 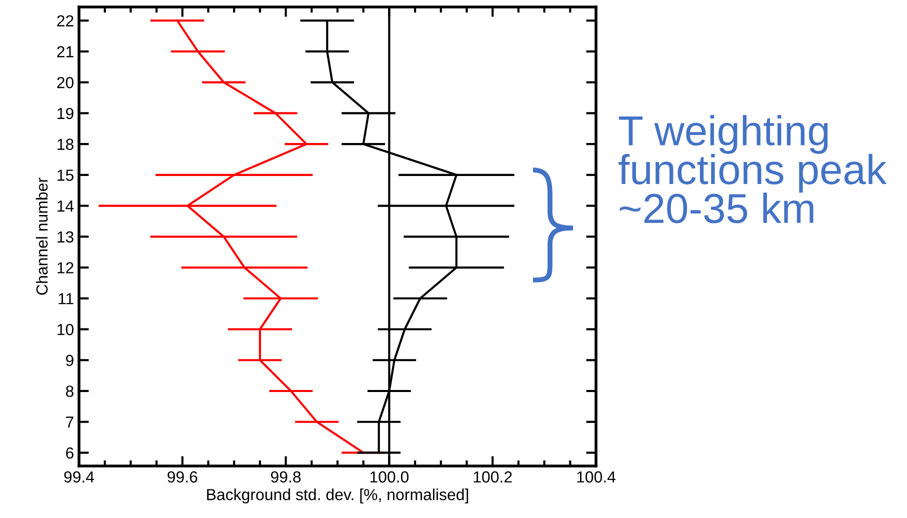 What do you see at coordinates (65, 52) in the screenshot?
I see `y-tick-label: 21` at bounding box center [65, 52].